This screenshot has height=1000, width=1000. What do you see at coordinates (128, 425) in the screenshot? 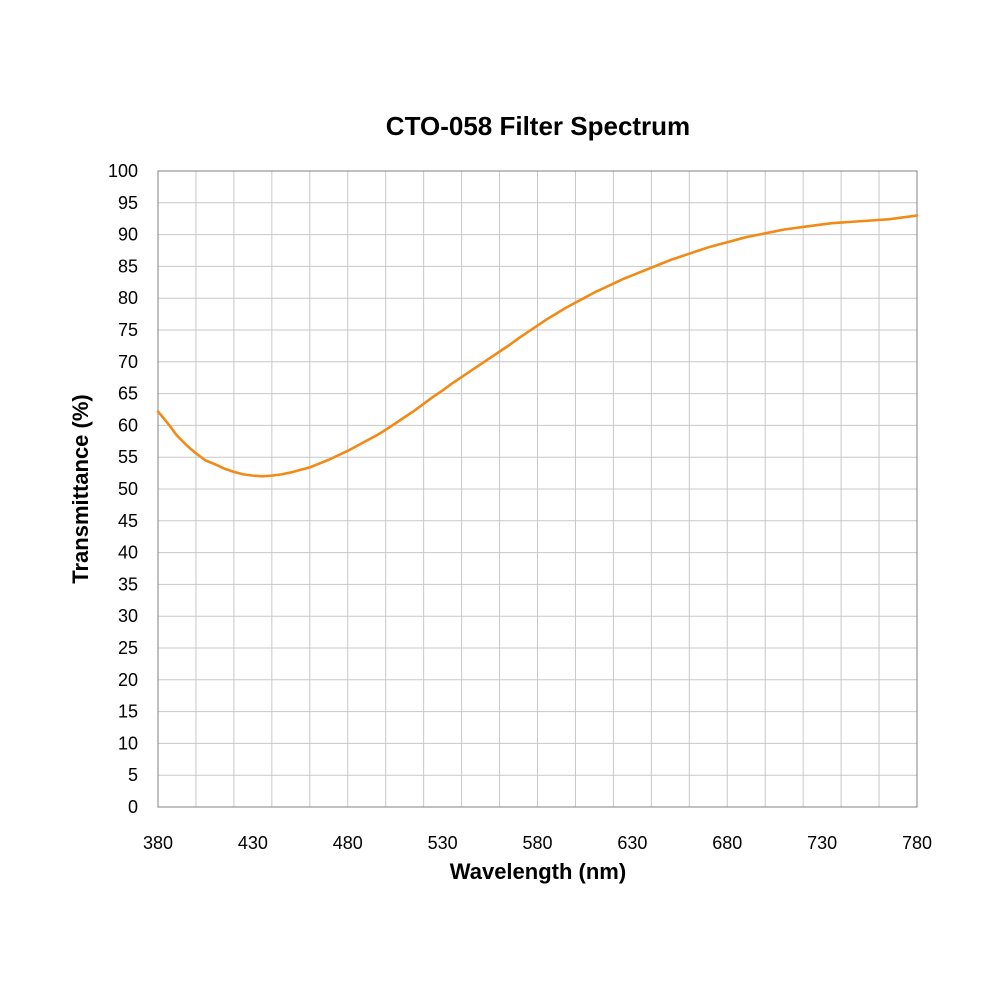
I see `y-tick-label: 60` at bounding box center [128, 425].